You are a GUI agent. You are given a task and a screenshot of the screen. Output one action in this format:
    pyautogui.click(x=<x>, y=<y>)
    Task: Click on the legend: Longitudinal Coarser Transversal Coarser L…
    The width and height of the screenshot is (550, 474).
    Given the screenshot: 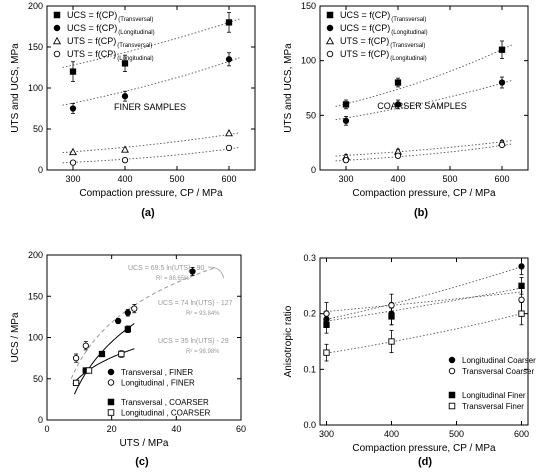 What is the action you would take?
    pyautogui.click(x=492, y=383)
    